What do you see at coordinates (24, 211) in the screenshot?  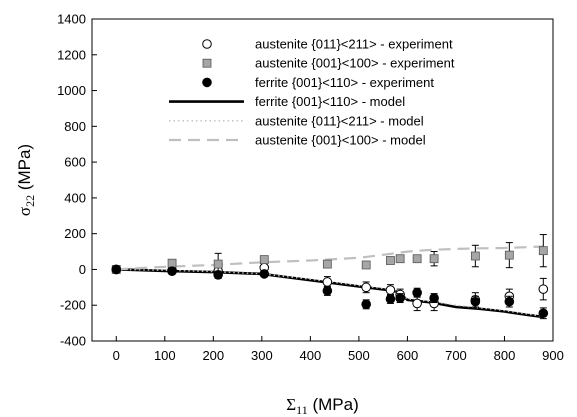 I see `y-axis-symbol: σ` at bounding box center [24, 211].